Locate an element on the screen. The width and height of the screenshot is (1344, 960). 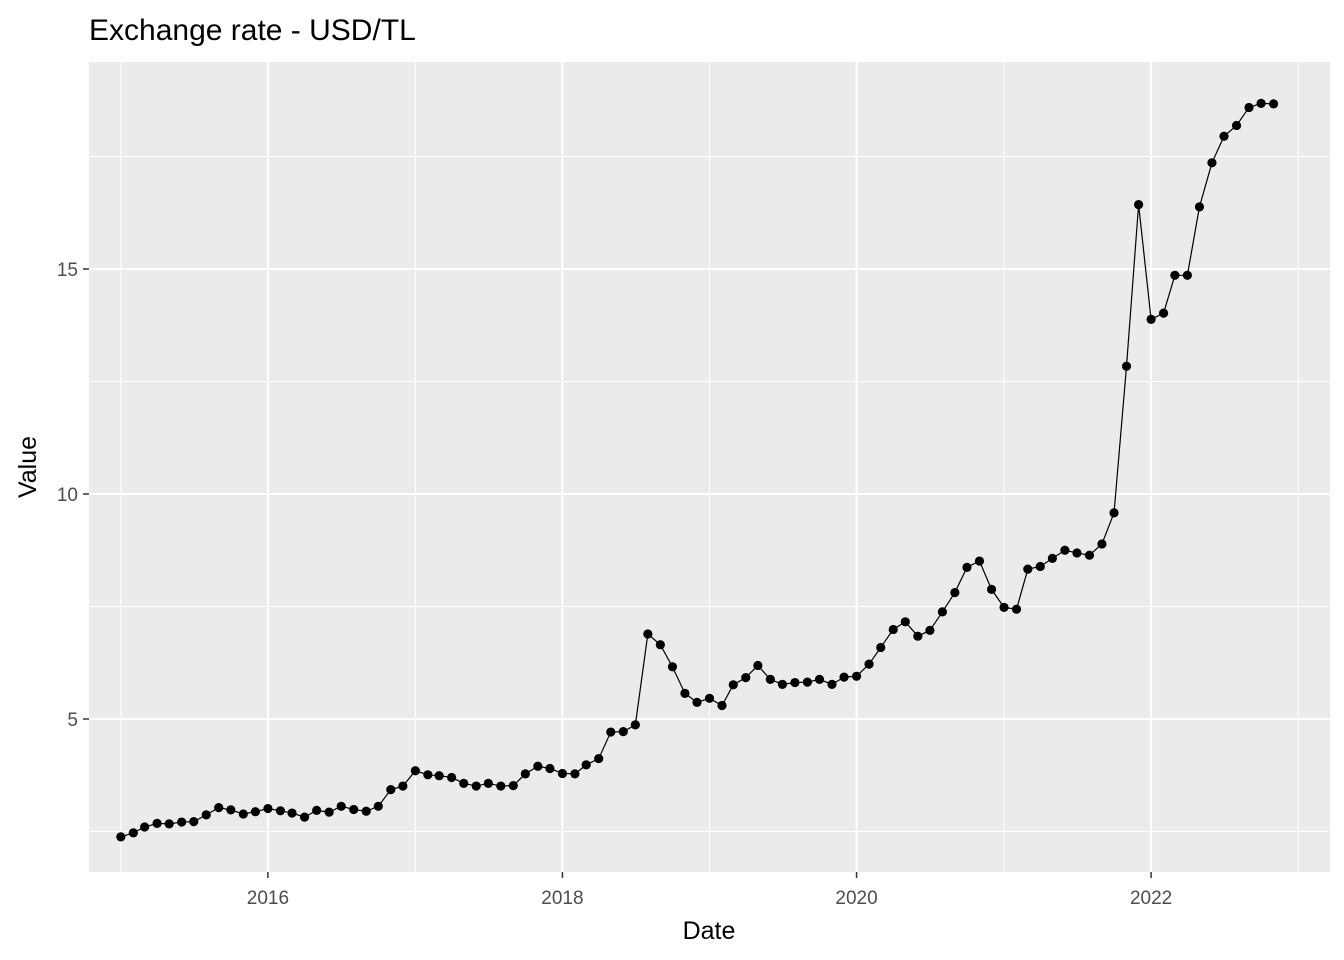
x-axis-title: Date is located at coordinates (709, 931).